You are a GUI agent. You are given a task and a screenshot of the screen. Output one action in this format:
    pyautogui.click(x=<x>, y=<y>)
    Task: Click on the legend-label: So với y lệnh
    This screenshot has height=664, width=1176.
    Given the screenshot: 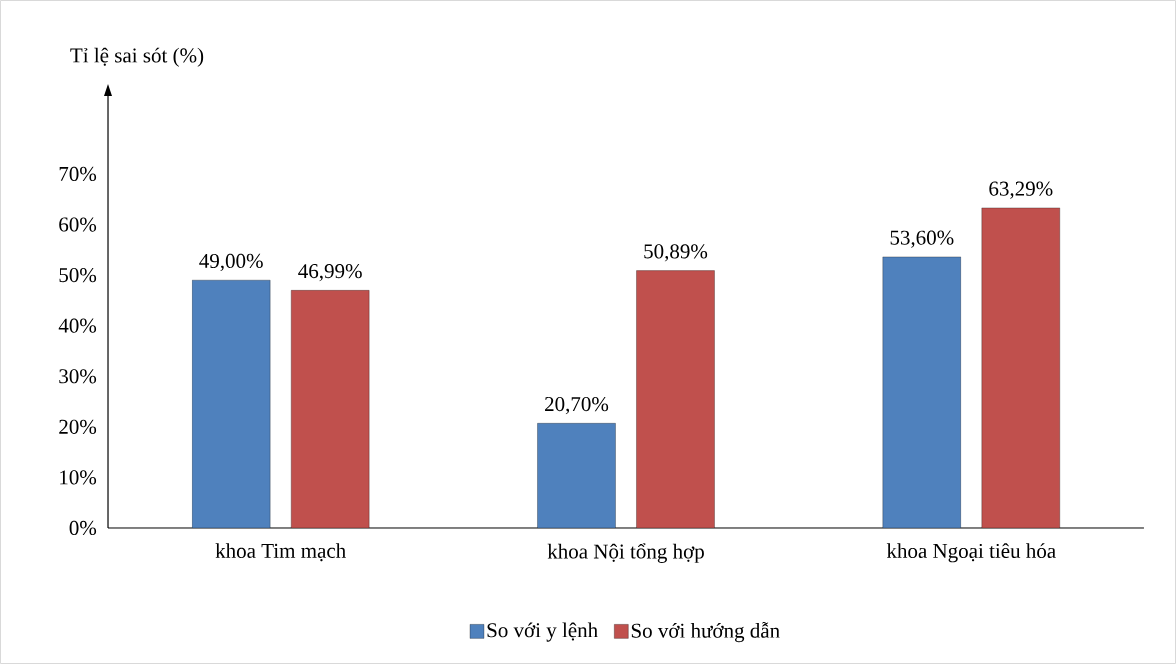 What is the action you would take?
    pyautogui.click(x=542, y=632)
    